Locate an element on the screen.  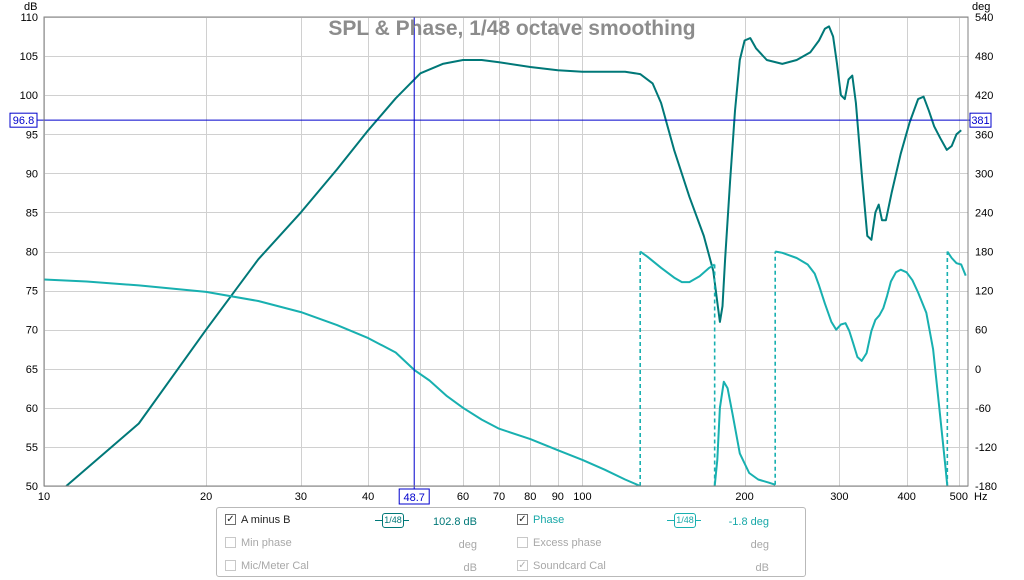
smoothing-control-a-minus-b: 1/48 is located at coordinates (392, 520).